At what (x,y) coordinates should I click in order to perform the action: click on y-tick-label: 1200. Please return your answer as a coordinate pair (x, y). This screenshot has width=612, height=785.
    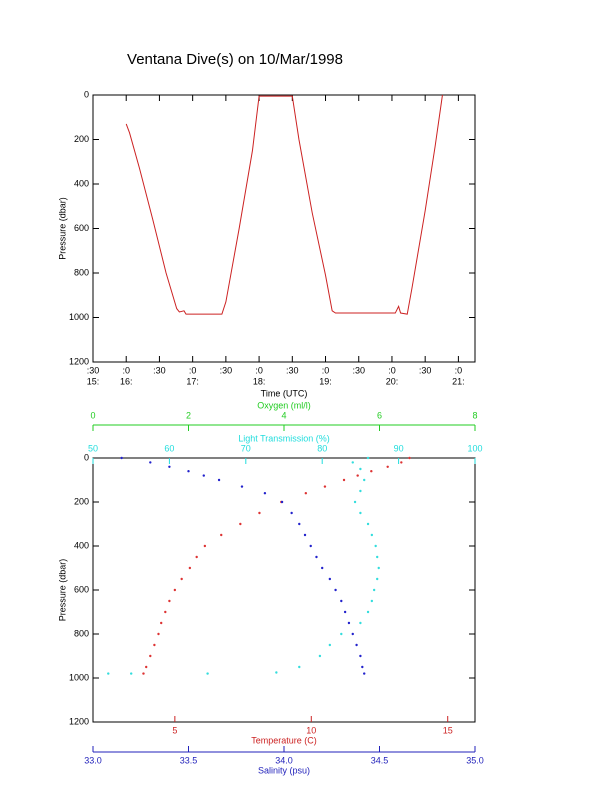
    Looking at the image, I should click on (79, 361).